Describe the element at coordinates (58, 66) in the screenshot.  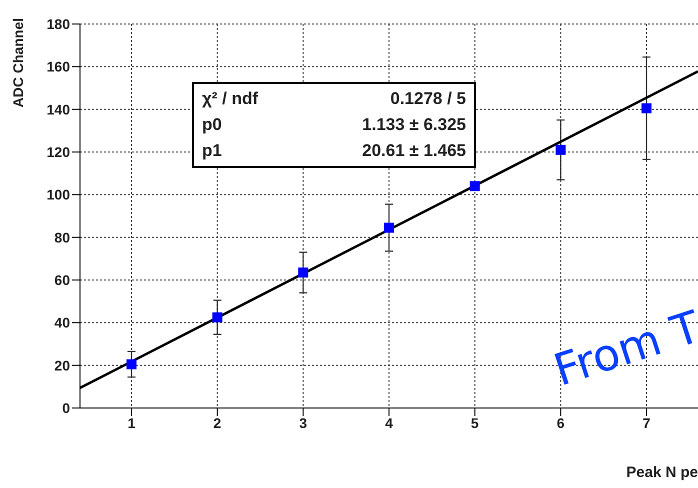
I see `y-tick-label: 160` at that location.